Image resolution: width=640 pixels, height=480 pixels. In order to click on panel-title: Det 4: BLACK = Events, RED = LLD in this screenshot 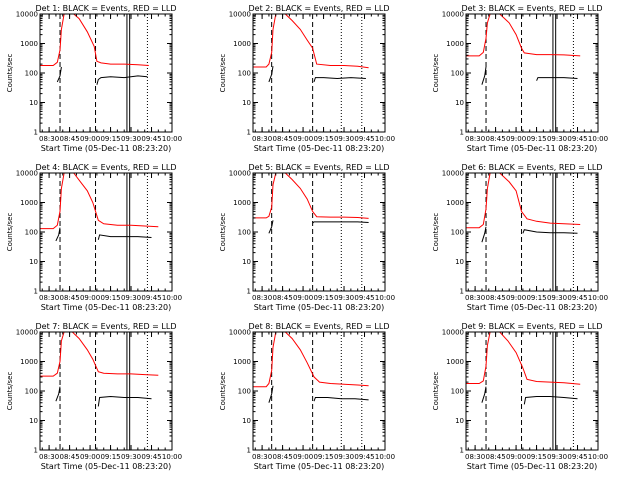, I will do `click(106, 167)`.